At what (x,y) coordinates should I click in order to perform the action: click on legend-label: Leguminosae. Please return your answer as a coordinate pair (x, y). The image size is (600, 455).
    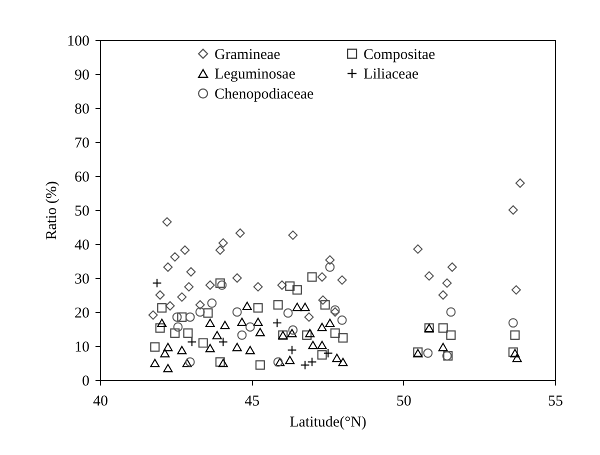
    Looking at the image, I should click on (255, 74).